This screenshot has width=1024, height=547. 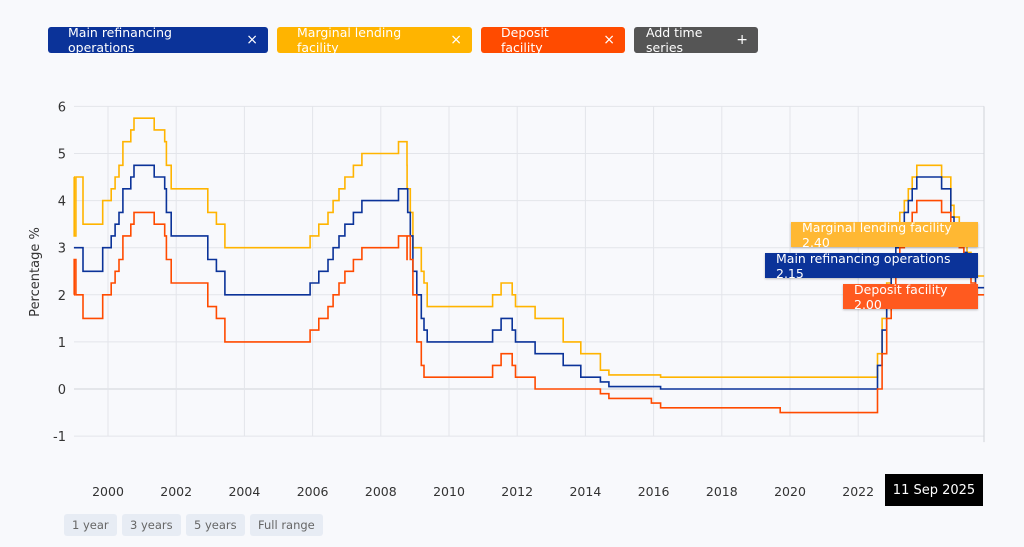 I want to click on y-tick-label: 4, so click(x=62, y=202).